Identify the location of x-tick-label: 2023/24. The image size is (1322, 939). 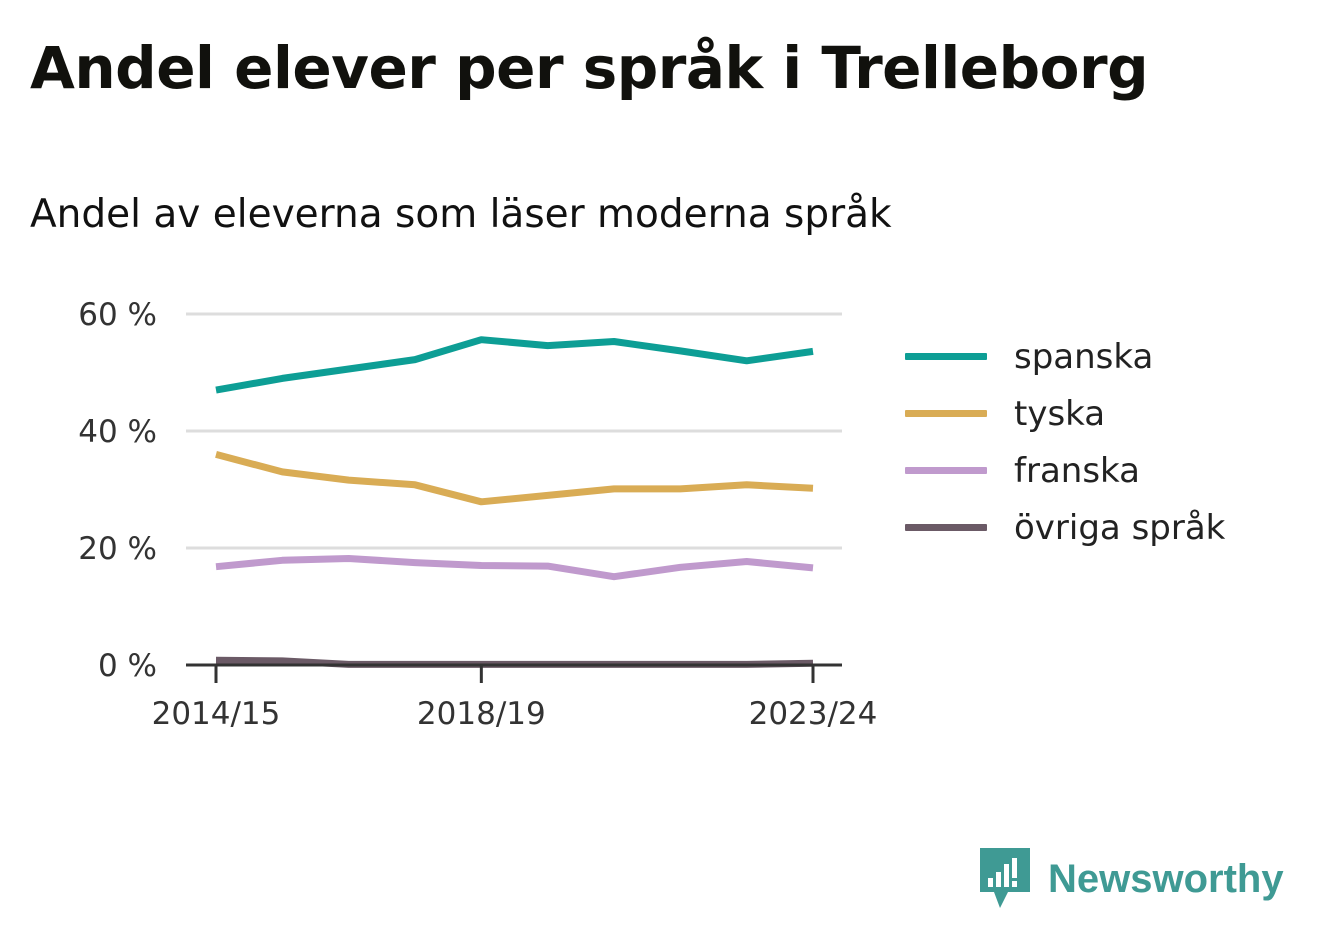
(813, 714).